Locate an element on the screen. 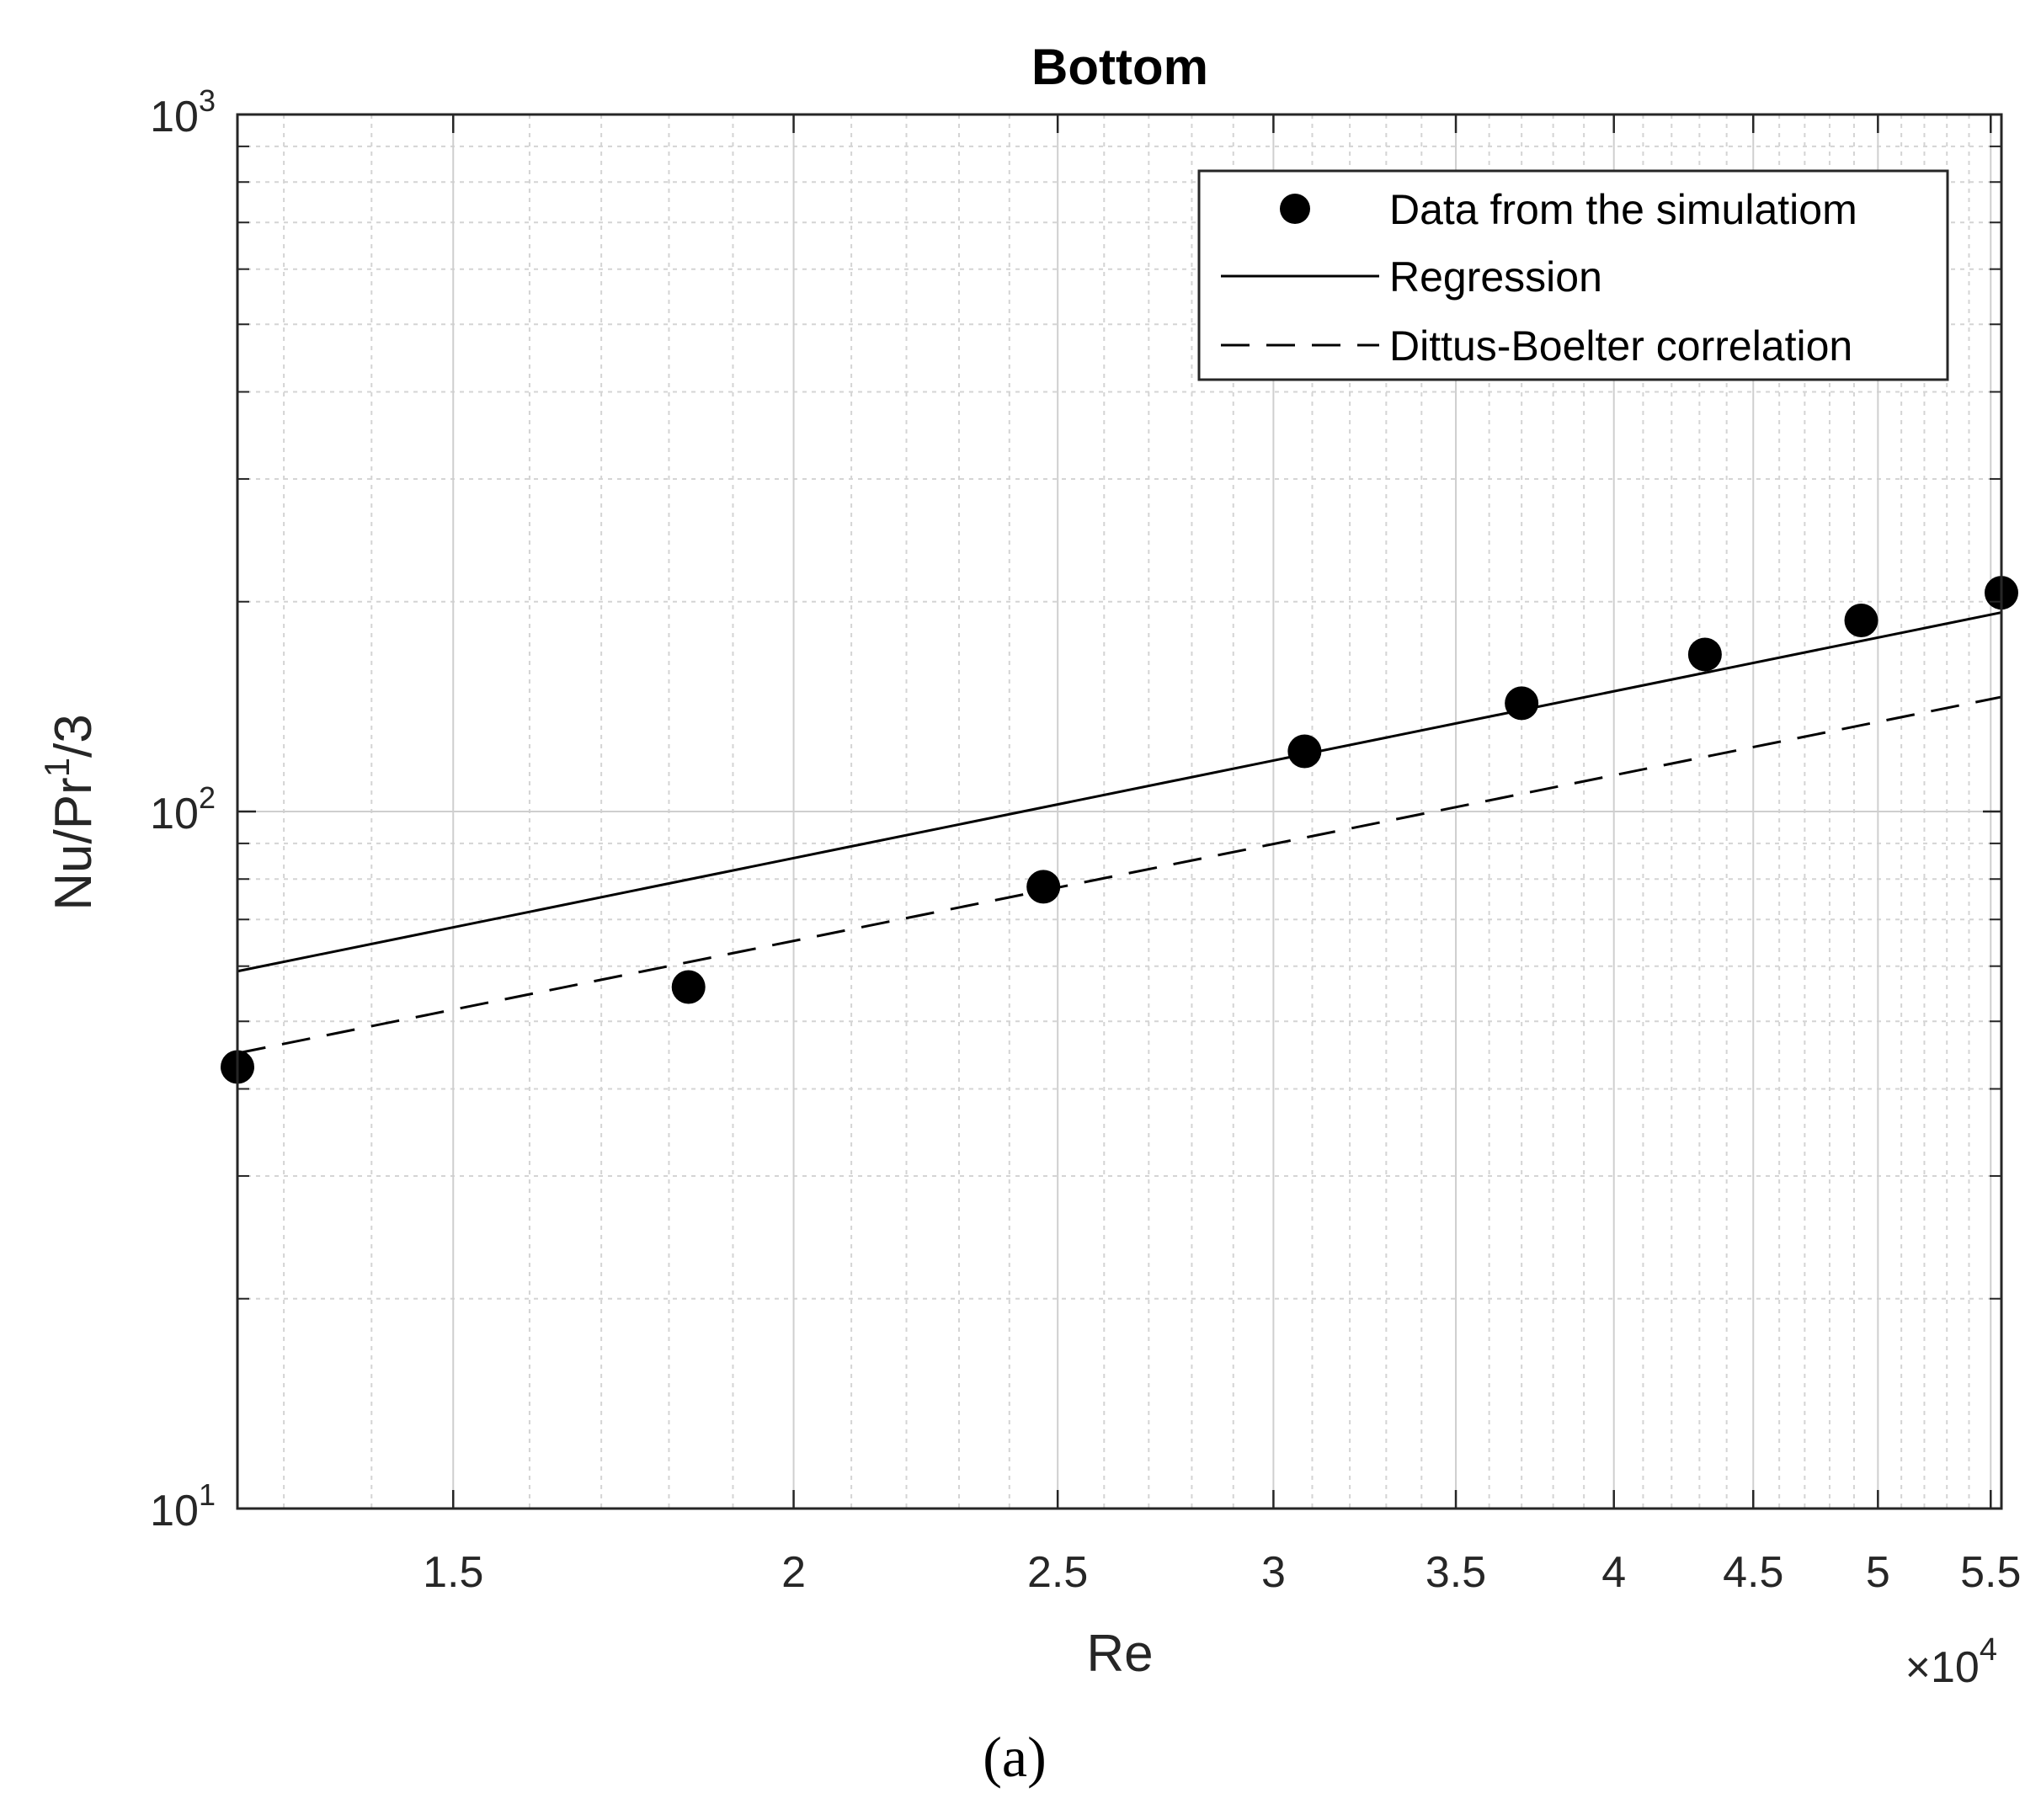 Image resolution: width=2025 pixels, height=1820 pixels. y-axis-label: Nu/Pr1/3 is located at coordinates (70, 812).